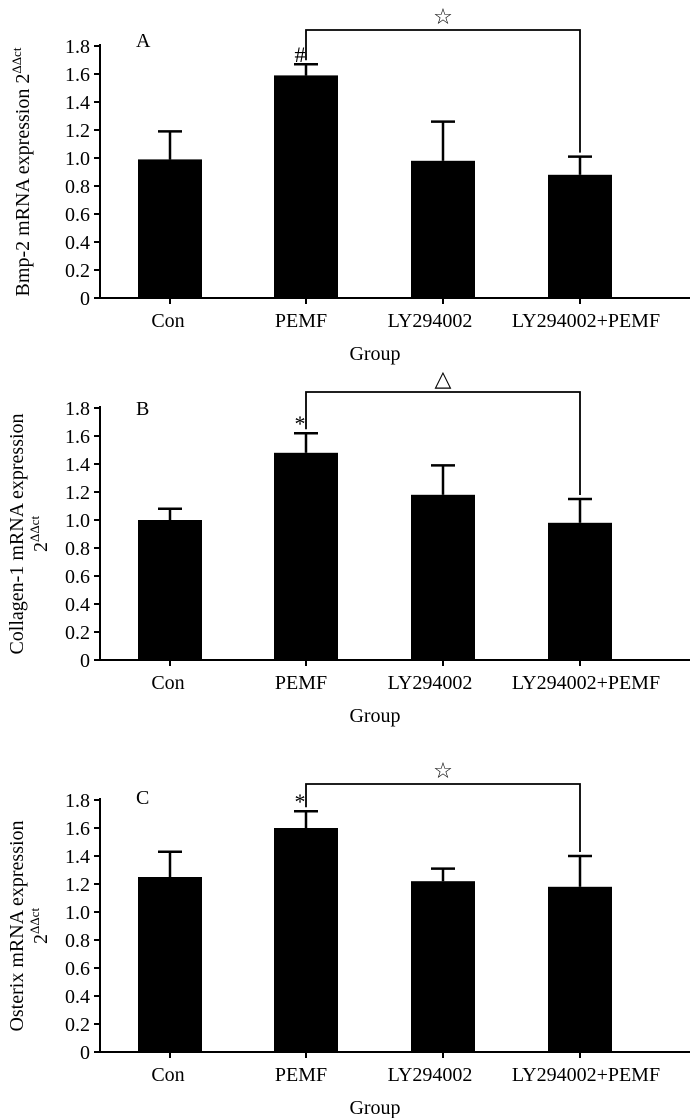  What do you see at coordinates (142, 409) in the screenshot?
I see `panel-letter: B` at bounding box center [142, 409].